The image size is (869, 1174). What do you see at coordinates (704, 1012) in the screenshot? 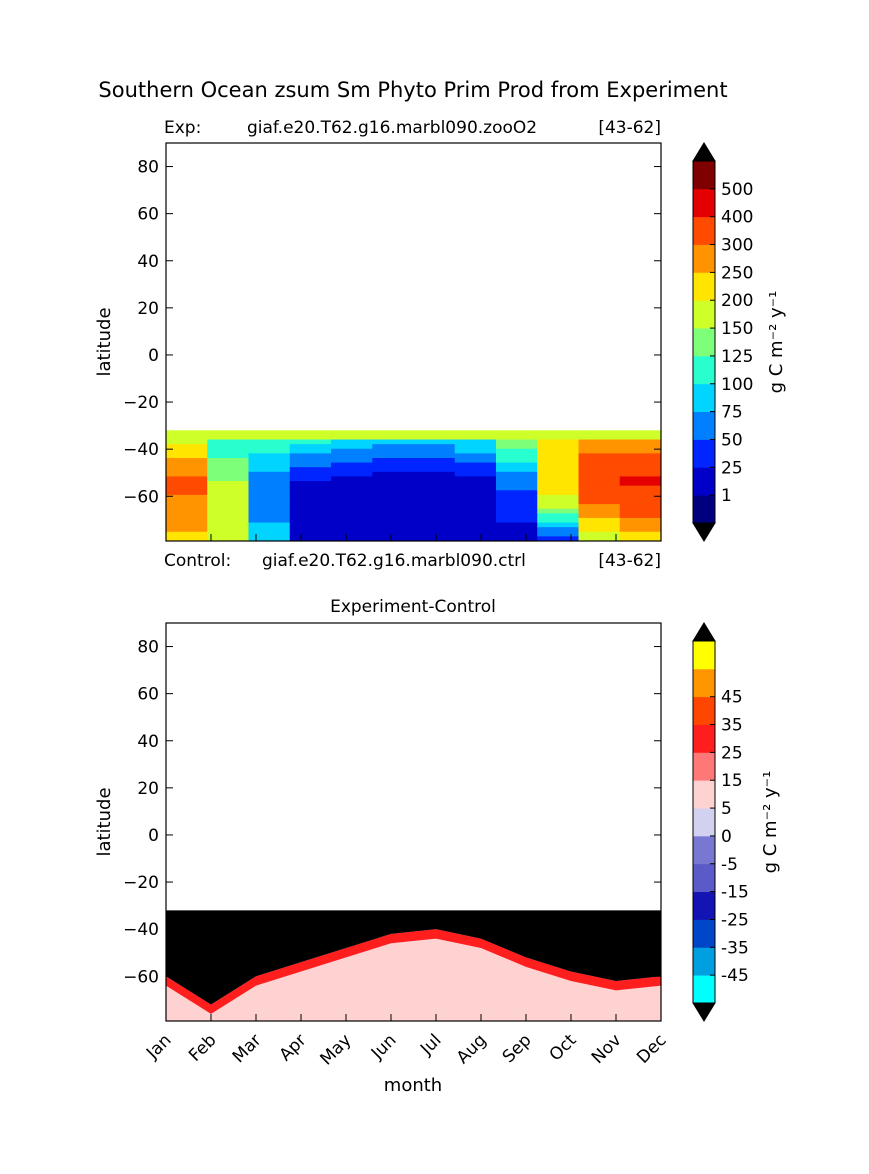
I see `colorbar-extend-min` at bounding box center [704, 1012].